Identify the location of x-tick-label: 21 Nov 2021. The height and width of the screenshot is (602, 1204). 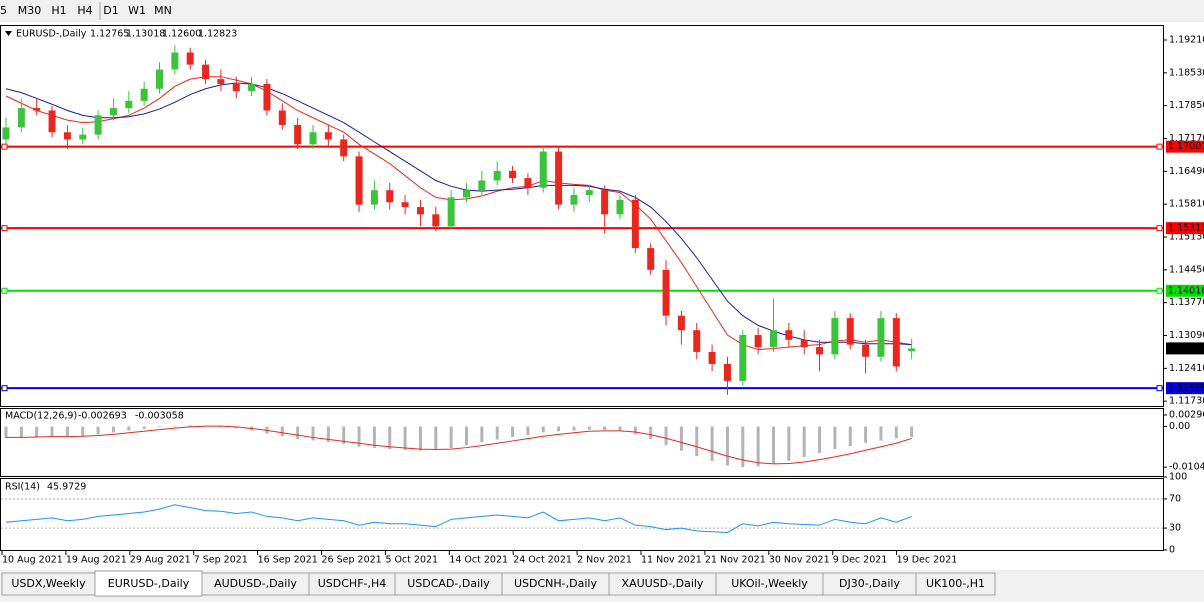
(735, 560).